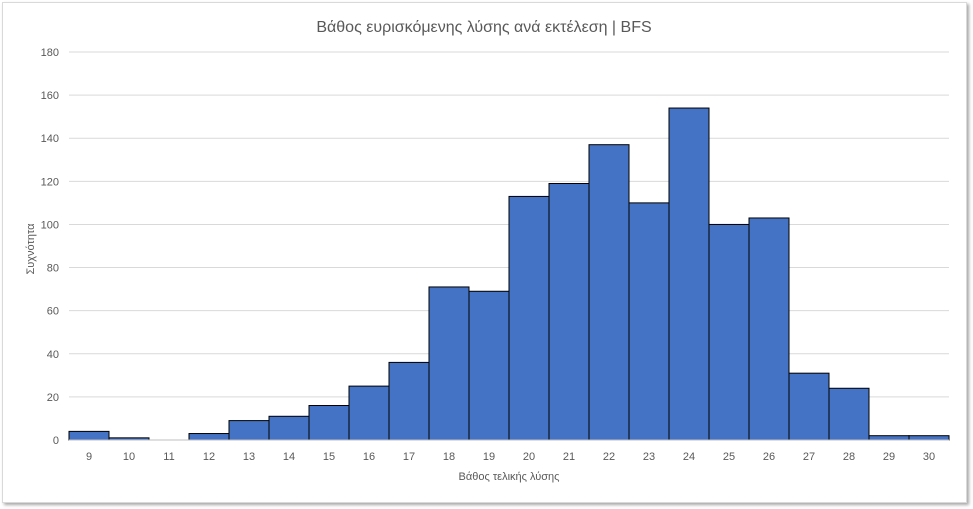 The width and height of the screenshot is (973, 509). I want to click on y-tick-label: 80, so click(53, 269).